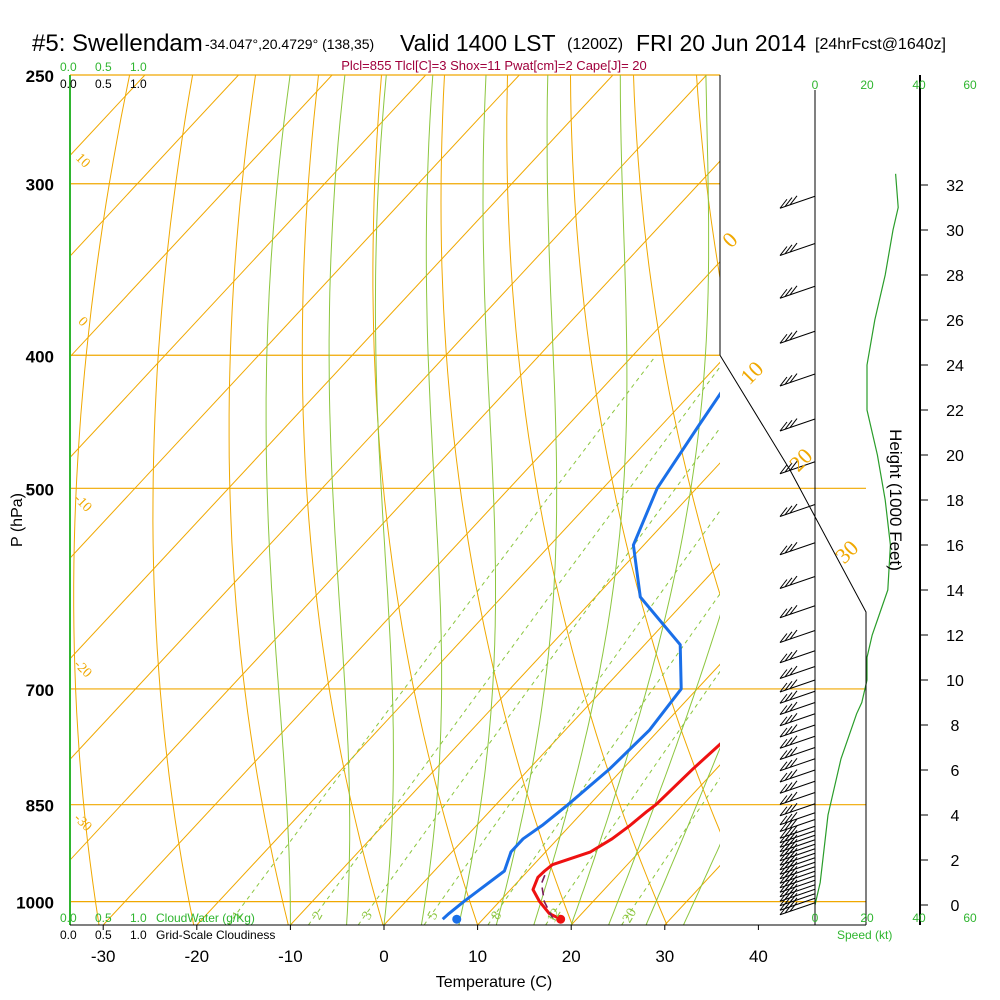 The image size is (1000, 1000). What do you see at coordinates (864, 935) in the screenshot?
I see `speed-label: Speed (kt)` at bounding box center [864, 935].